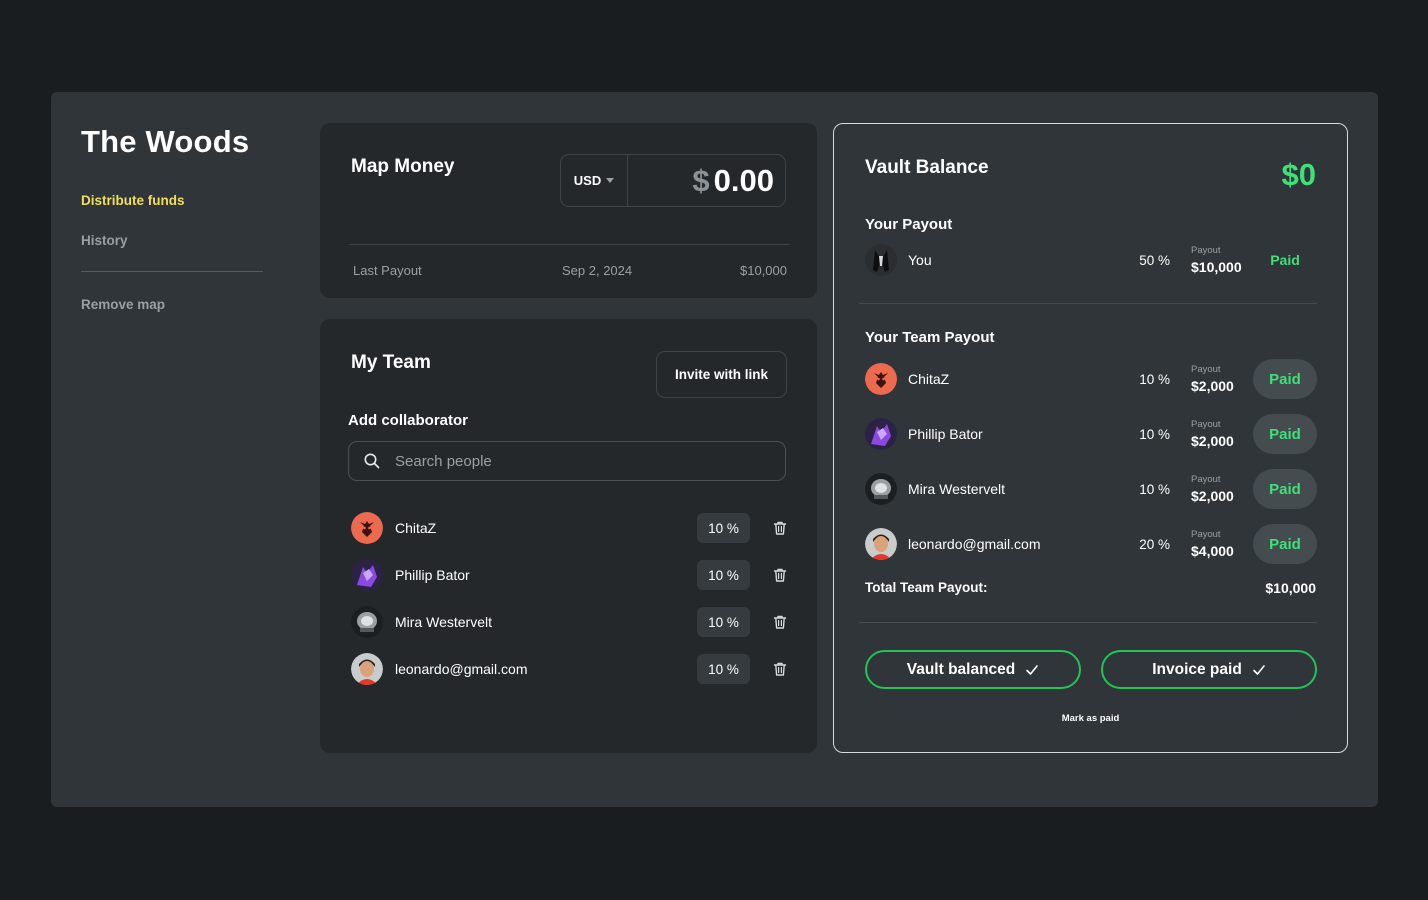  Describe the element at coordinates (881, 260) in the screenshot. I see `avatar-you` at that location.